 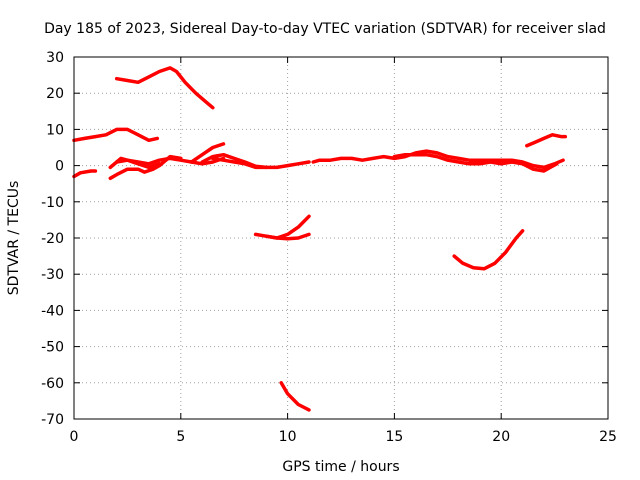 I want to click on y-tick-label: -50, so click(x=52, y=348).